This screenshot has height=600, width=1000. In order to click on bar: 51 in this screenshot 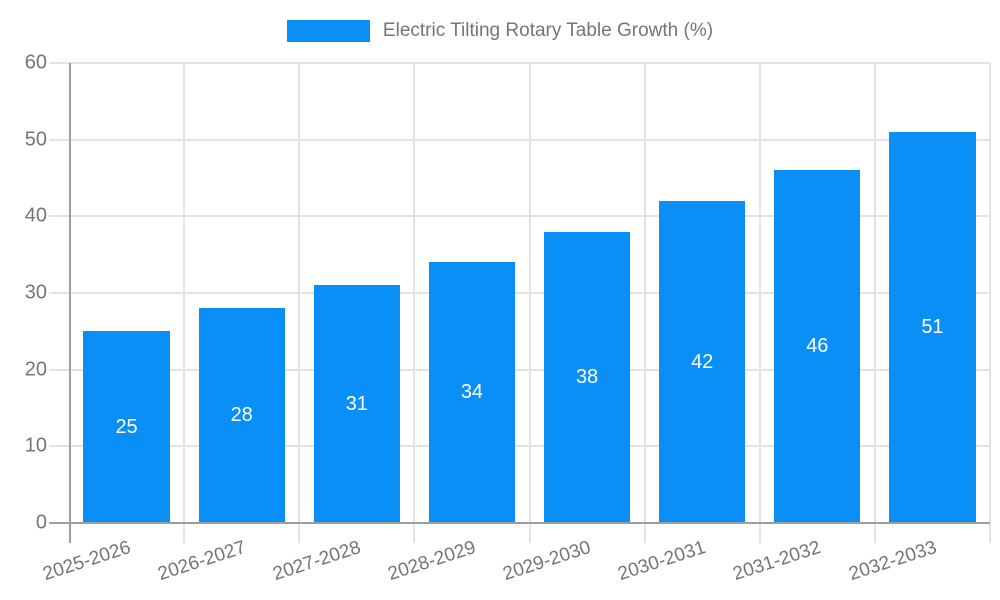, I will do `click(932, 327)`.